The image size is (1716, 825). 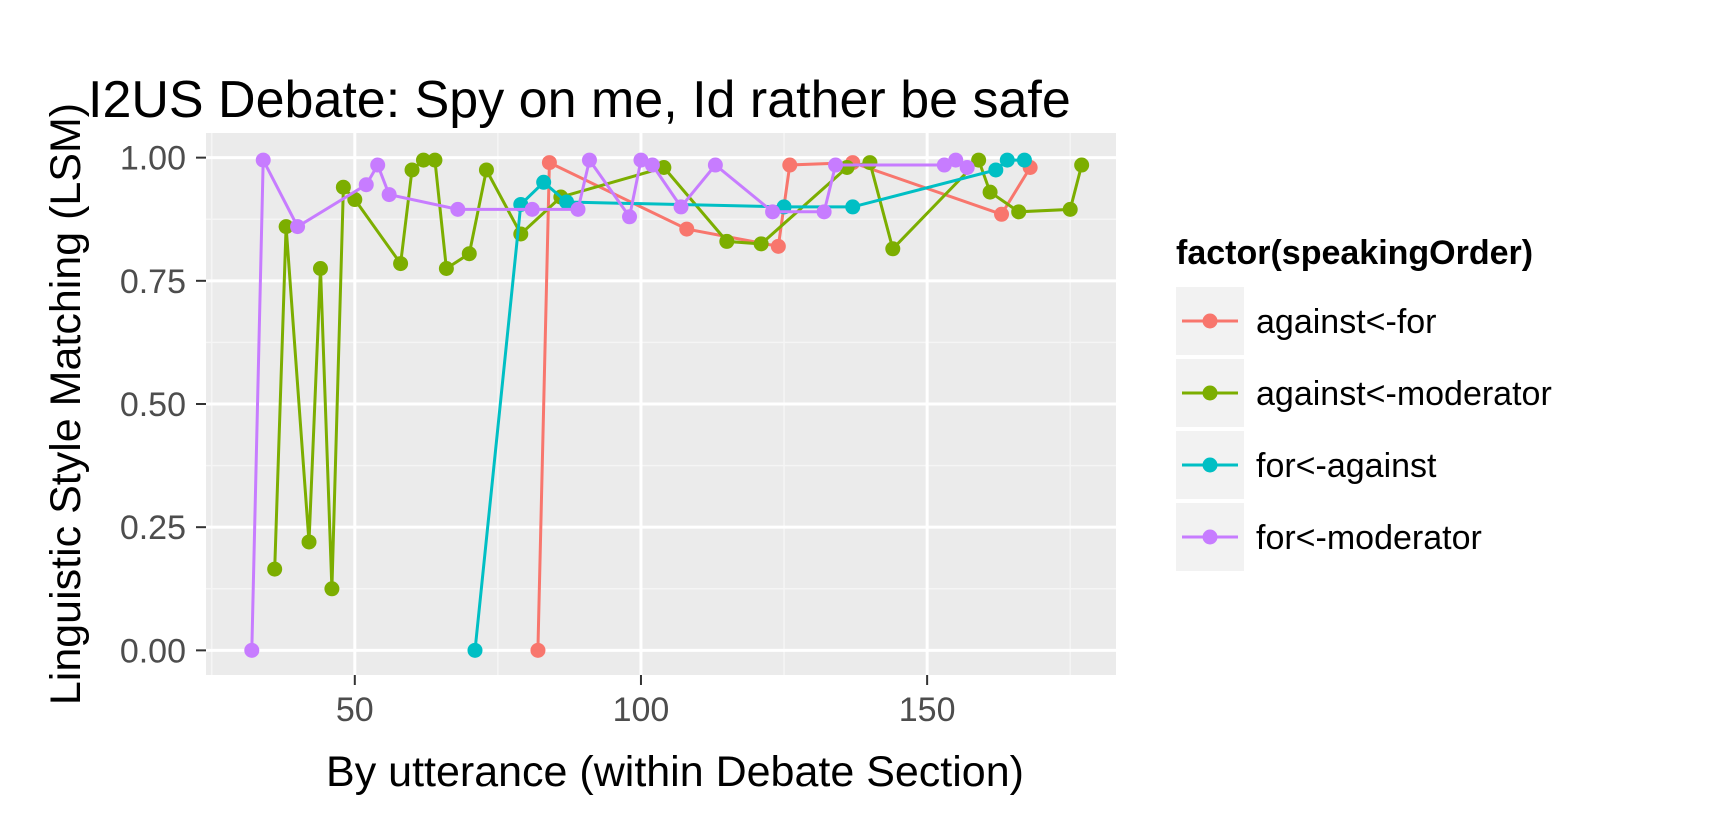 What do you see at coordinates (1404, 394) in the screenshot?
I see `legend-label: against<-moderator` at bounding box center [1404, 394].